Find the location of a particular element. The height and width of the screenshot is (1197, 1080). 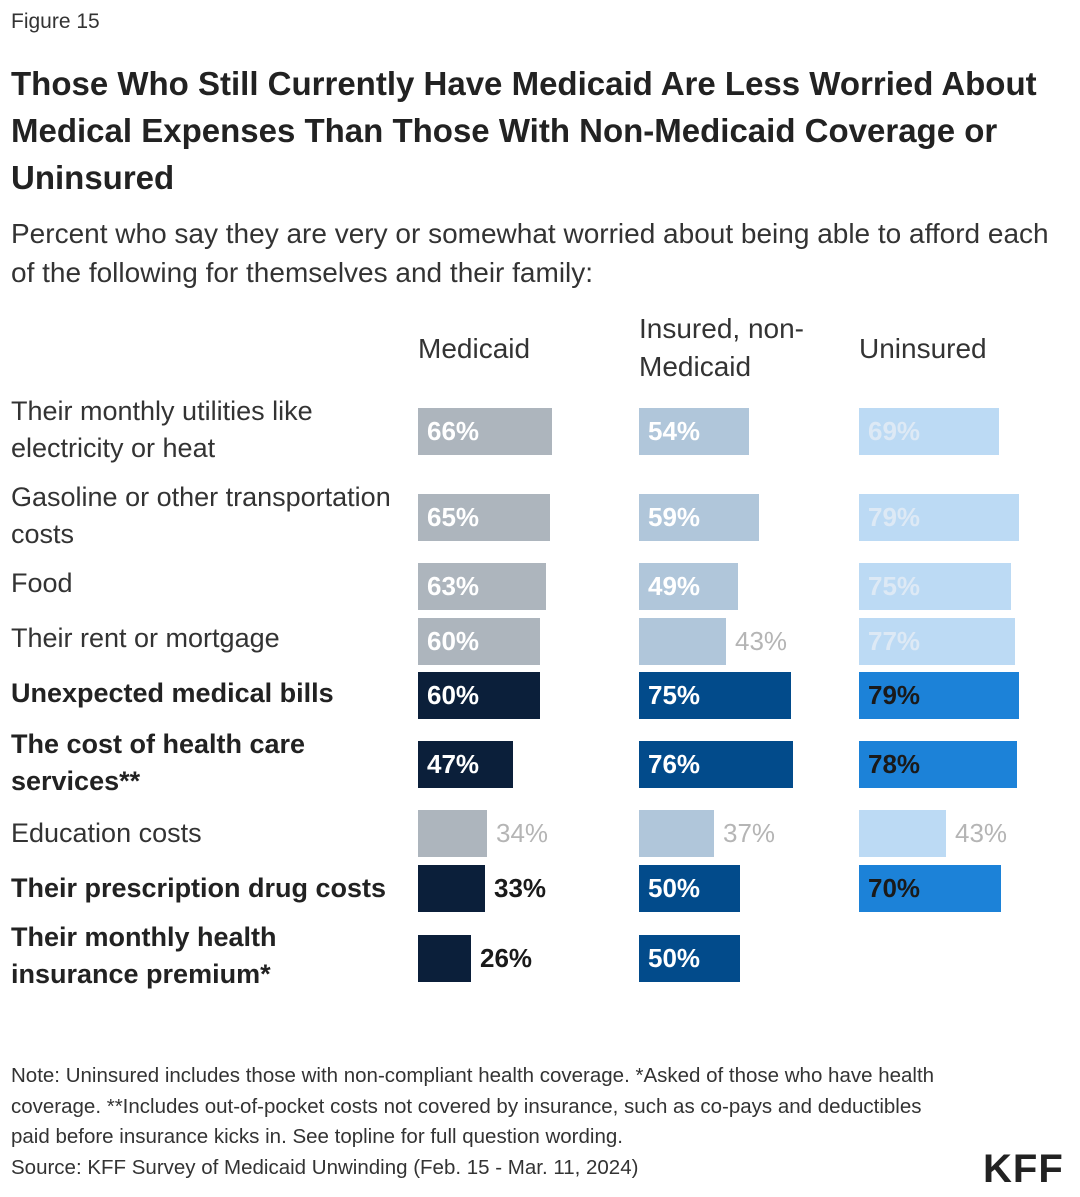

bar-medicaid-gasoline-or-other-transportation-costs is located at coordinates (484, 517).